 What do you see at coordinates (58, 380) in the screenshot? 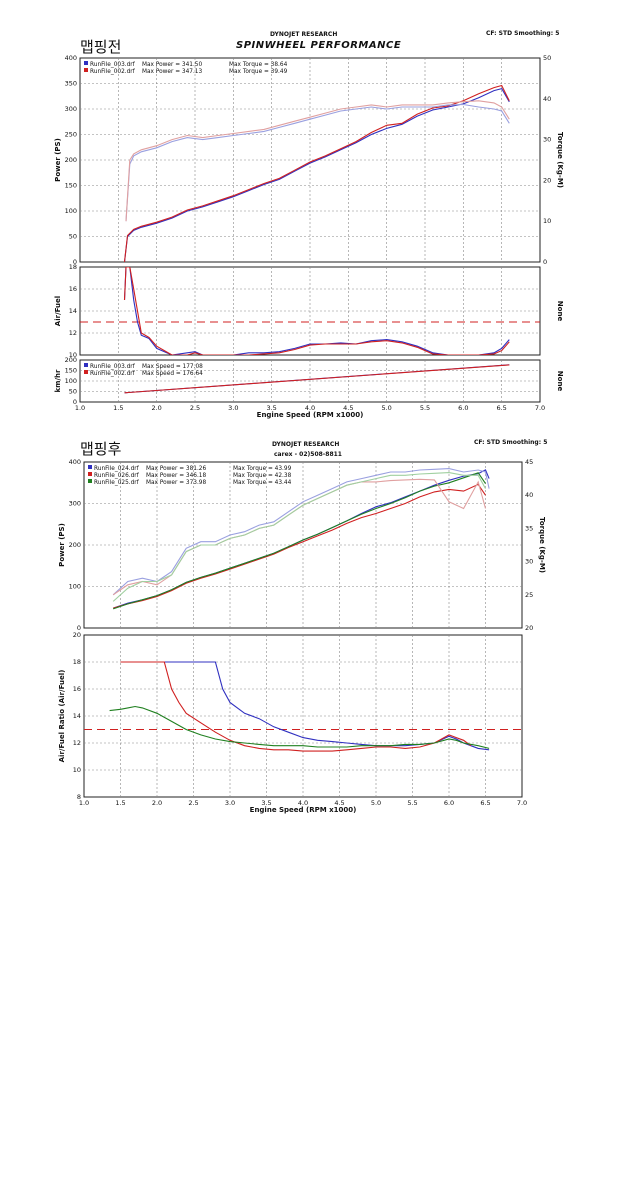
I see `y-axis-label: km/hr` at bounding box center [58, 380].